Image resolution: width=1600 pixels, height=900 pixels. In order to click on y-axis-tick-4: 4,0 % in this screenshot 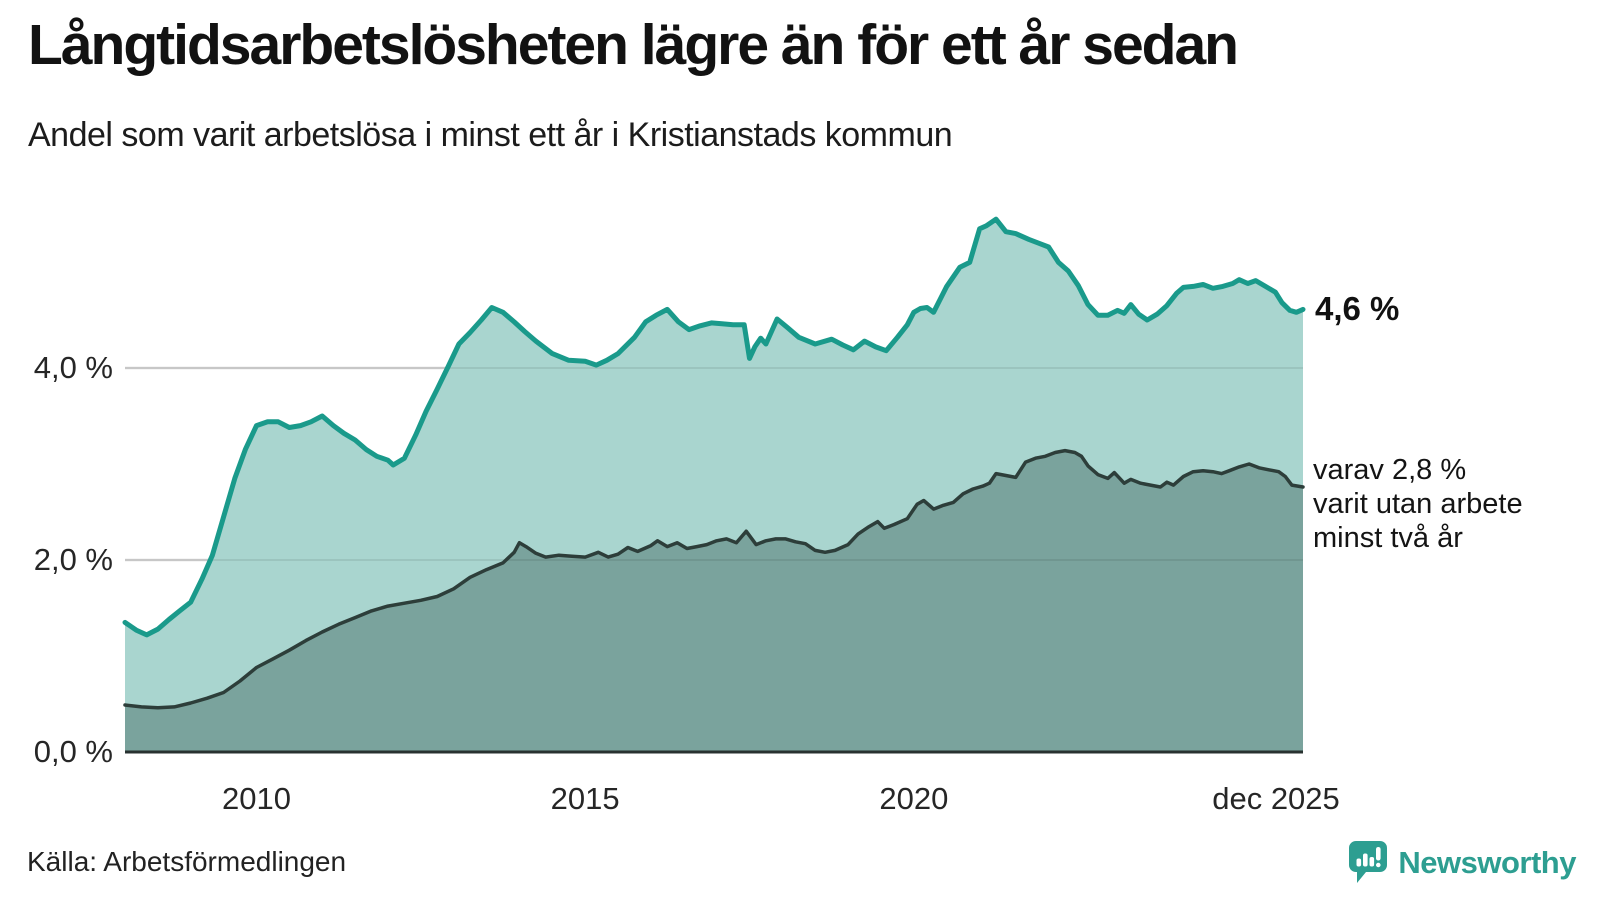, I will do `click(73, 367)`.